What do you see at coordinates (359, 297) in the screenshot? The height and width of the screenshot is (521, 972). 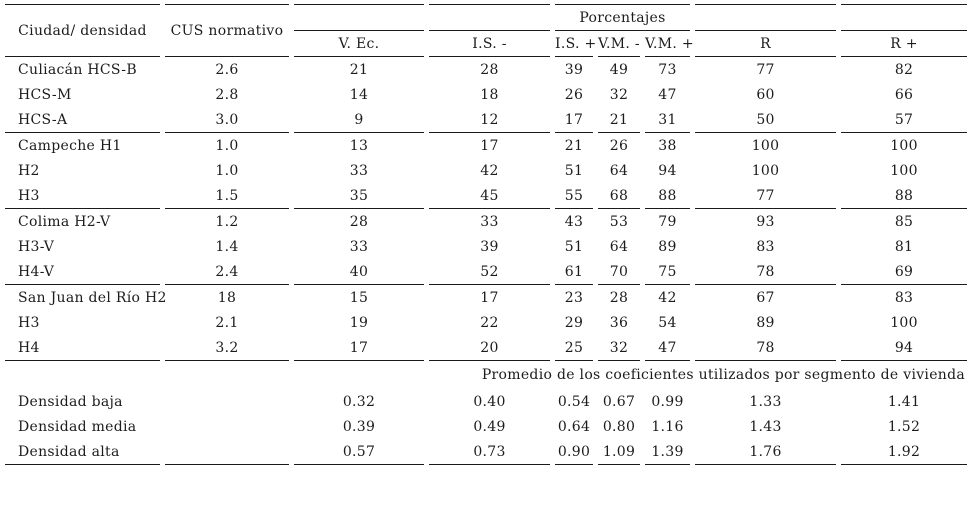 I see `cell-vec: 15` at bounding box center [359, 297].